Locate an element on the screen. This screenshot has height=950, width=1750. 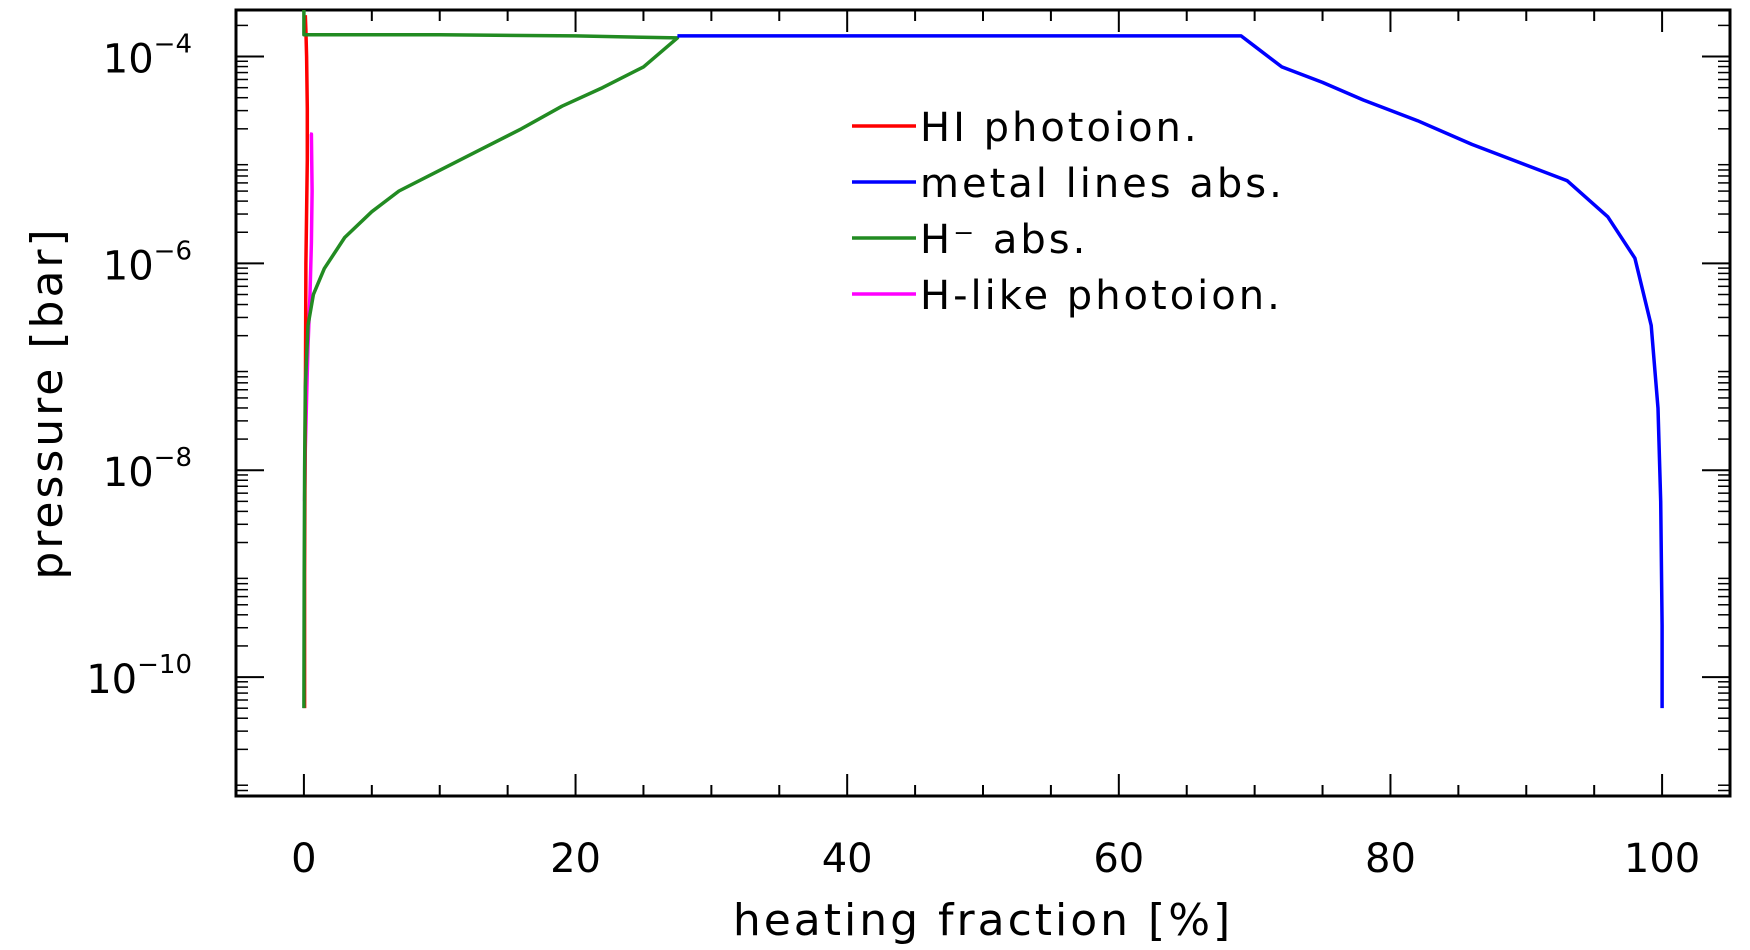
legend-label-h-like-photoion: H-like photoion. is located at coordinates (1101, 296).